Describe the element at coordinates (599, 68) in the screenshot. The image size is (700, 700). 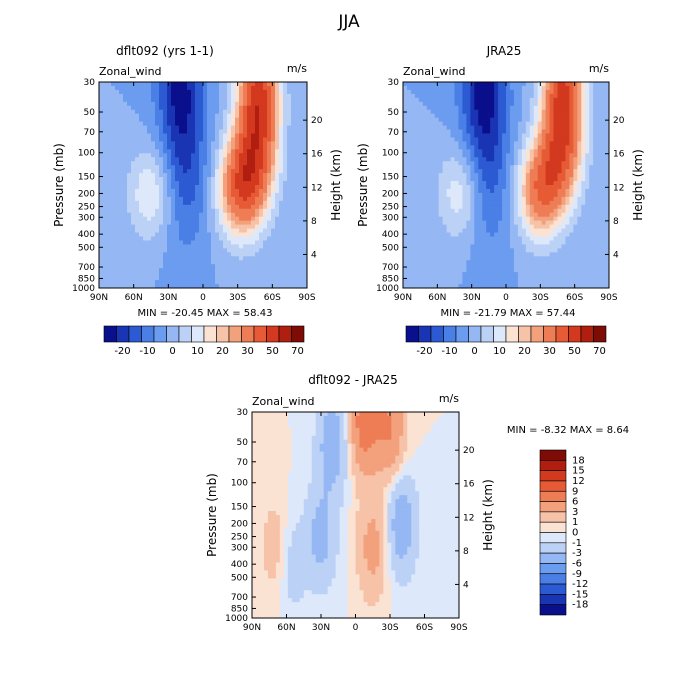
I see `units-label: m/s` at that location.